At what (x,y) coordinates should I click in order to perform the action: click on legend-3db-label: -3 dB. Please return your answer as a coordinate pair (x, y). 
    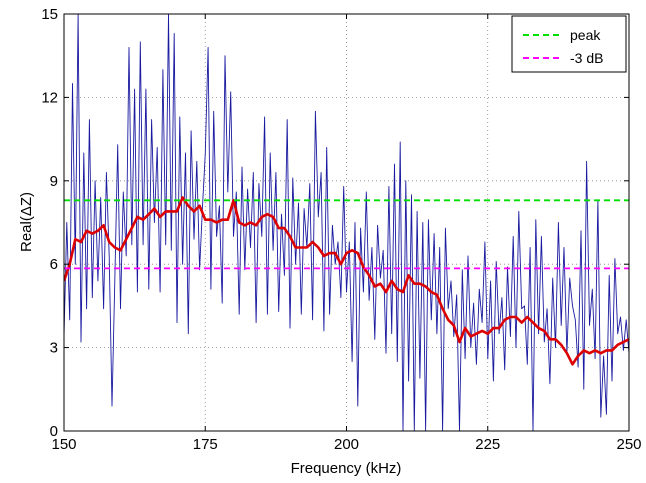
    Looking at the image, I should click on (586, 58).